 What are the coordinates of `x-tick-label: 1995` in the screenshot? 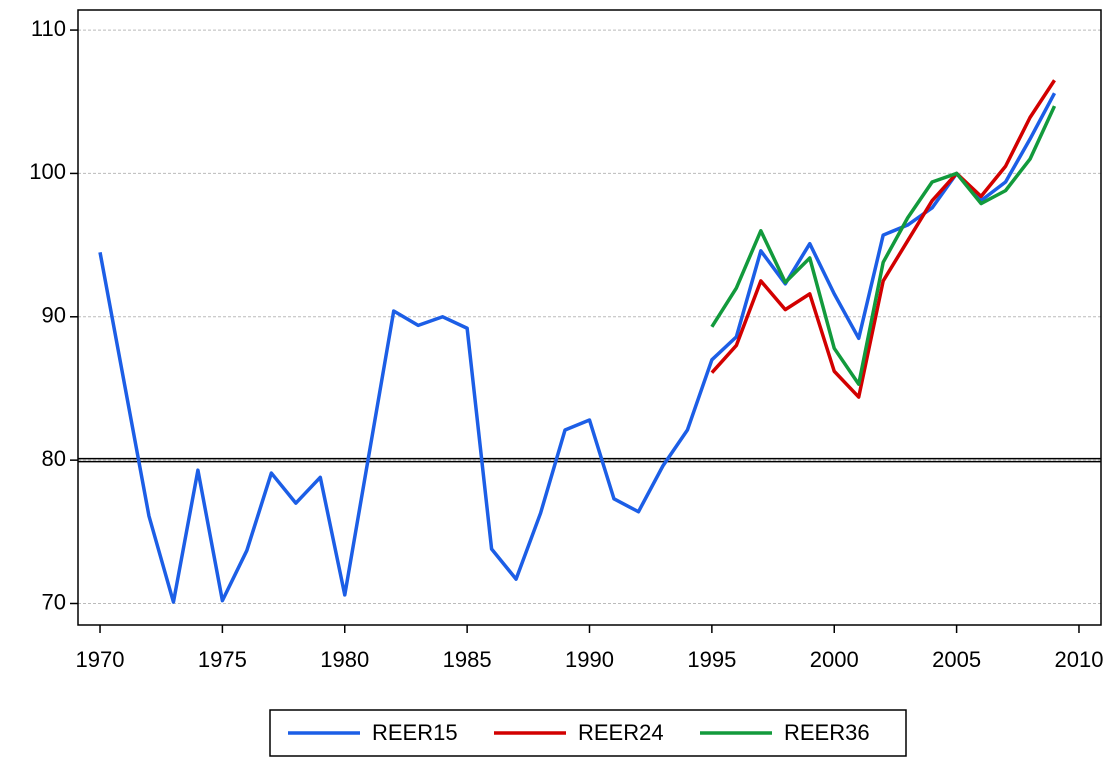 It's located at (711, 659).